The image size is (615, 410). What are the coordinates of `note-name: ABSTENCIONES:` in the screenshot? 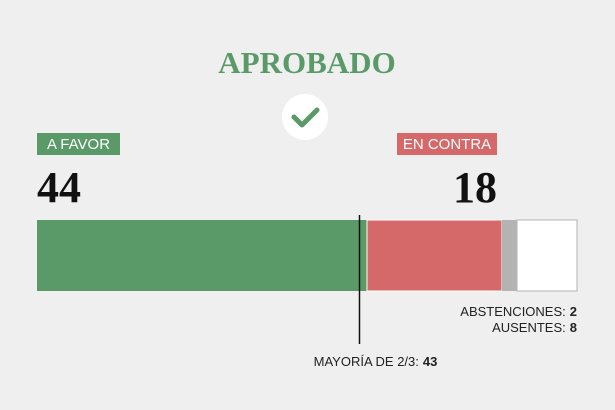 It's located at (512, 311).